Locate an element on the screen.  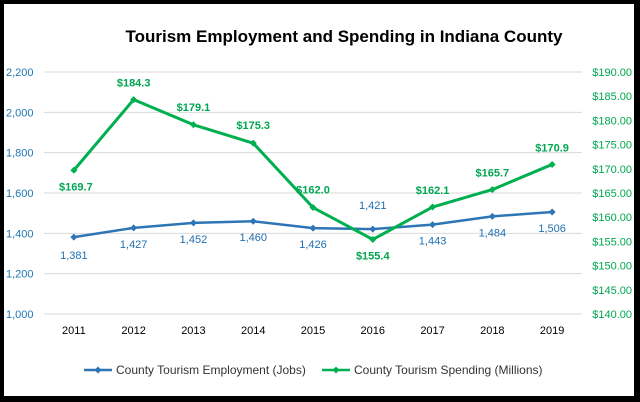
legend-label: County Tourism Spending (Millions) is located at coordinates (448, 370).